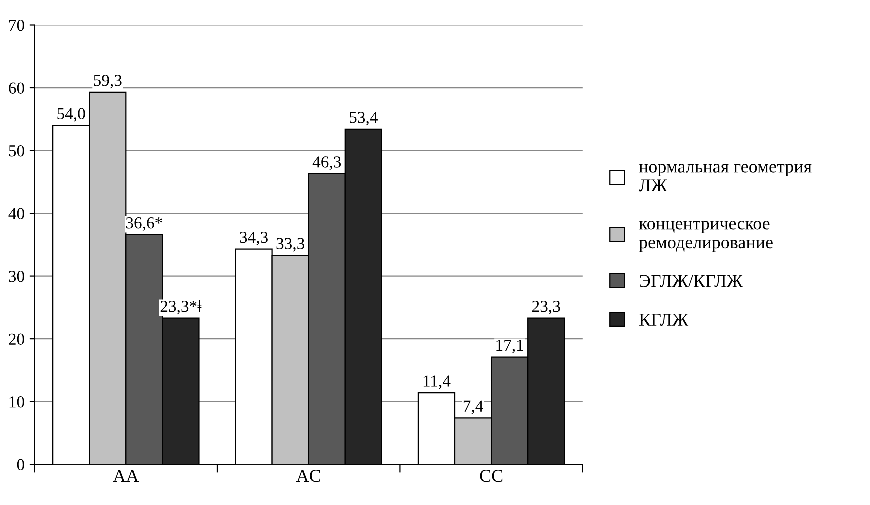 The image size is (870, 505). Describe the element at coordinates (126, 476) in the screenshot. I see `x-tick-label: AA` at that location.